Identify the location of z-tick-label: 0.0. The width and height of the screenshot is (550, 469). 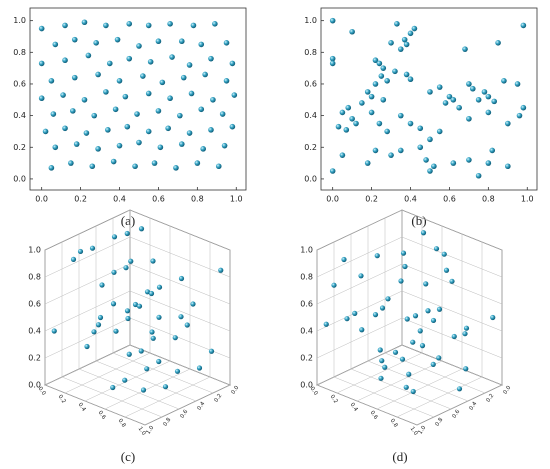
(306, 385).